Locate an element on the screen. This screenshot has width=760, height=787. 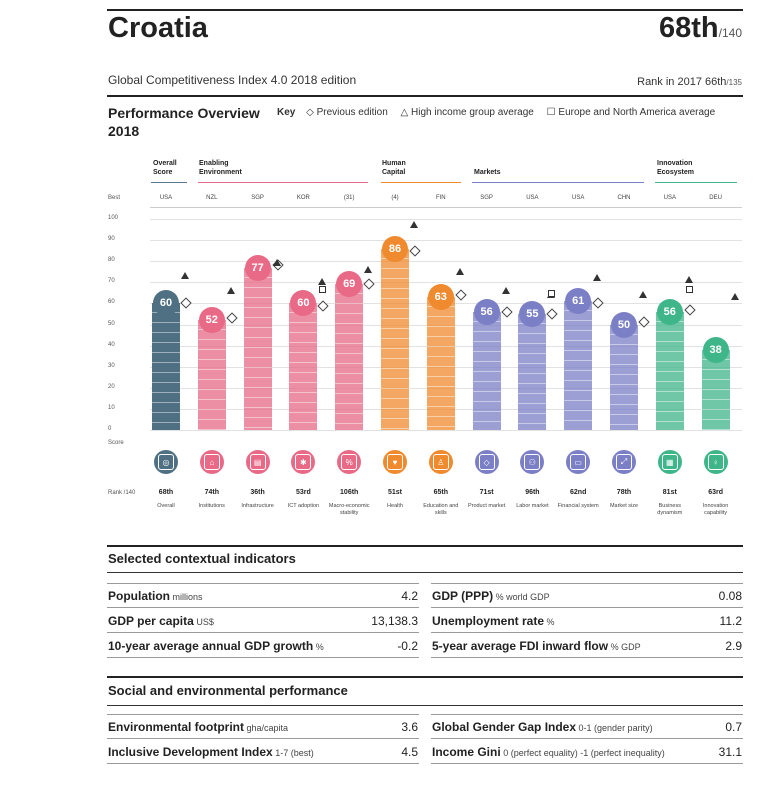
pillar-glyph-icon: ▦ is located at coordinates (669, 462).